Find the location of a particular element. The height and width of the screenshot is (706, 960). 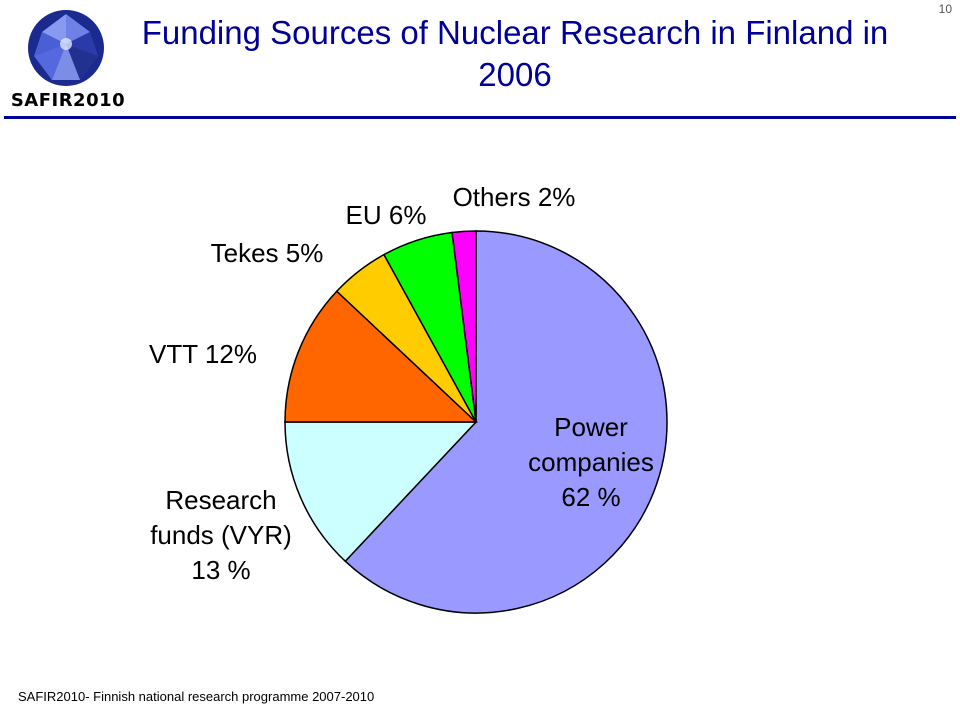

slice-label-4: EU 6% is located at coordinates (386, 215).